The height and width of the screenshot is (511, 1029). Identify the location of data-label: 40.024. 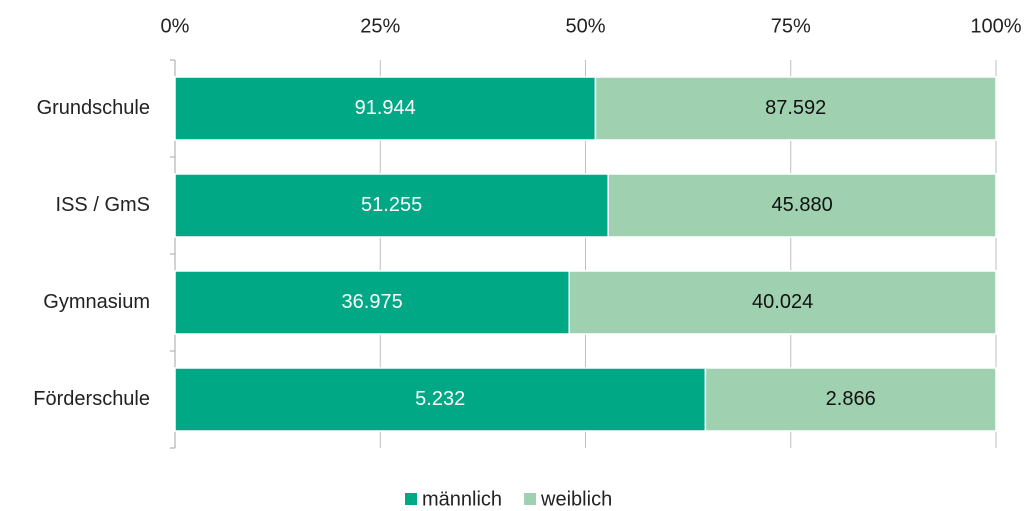
(782, 302).